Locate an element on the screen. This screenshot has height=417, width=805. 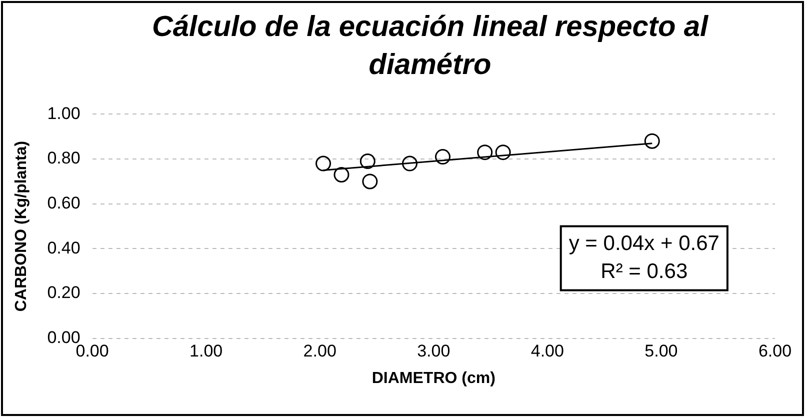
y-tick-label: 0.60 is located at coordinates (63, 203).